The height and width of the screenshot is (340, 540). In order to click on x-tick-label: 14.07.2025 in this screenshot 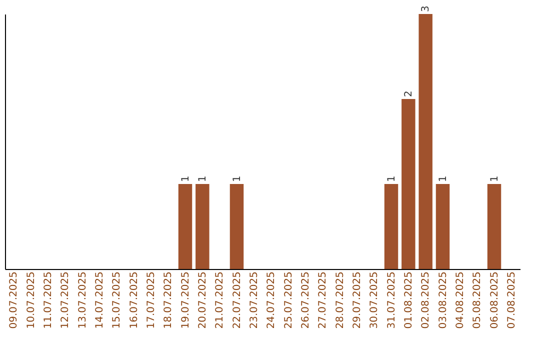, I will do `click(100, 300)`.